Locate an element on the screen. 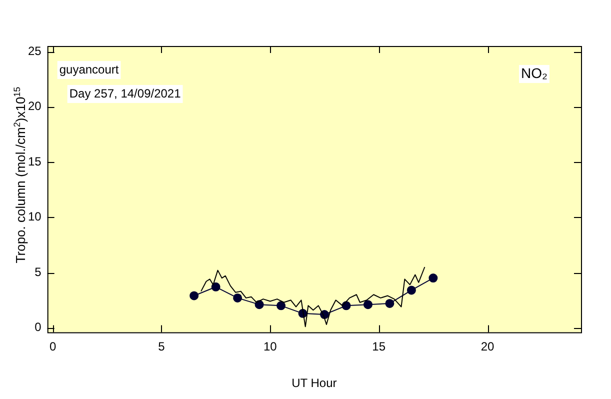 This screenshot has width=611, height=399. y-tick-label: 20 is located at coordinates (35, 106).